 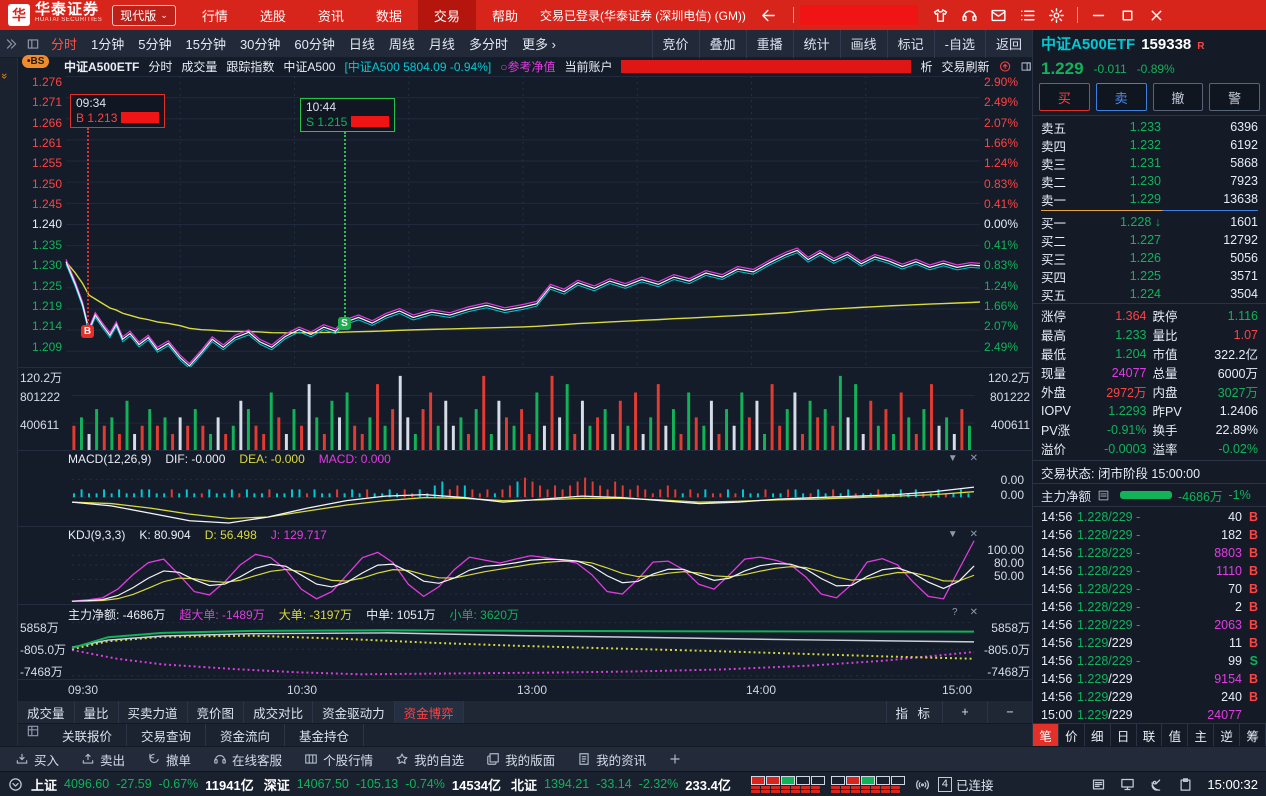 I want to click on period-周线: 周线, so click(x=401, y=44).